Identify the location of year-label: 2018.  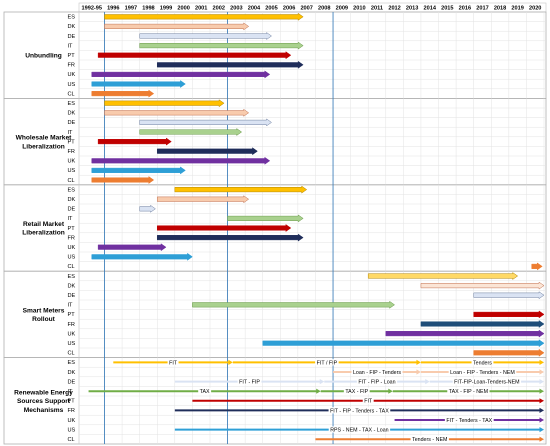
(500, 9).